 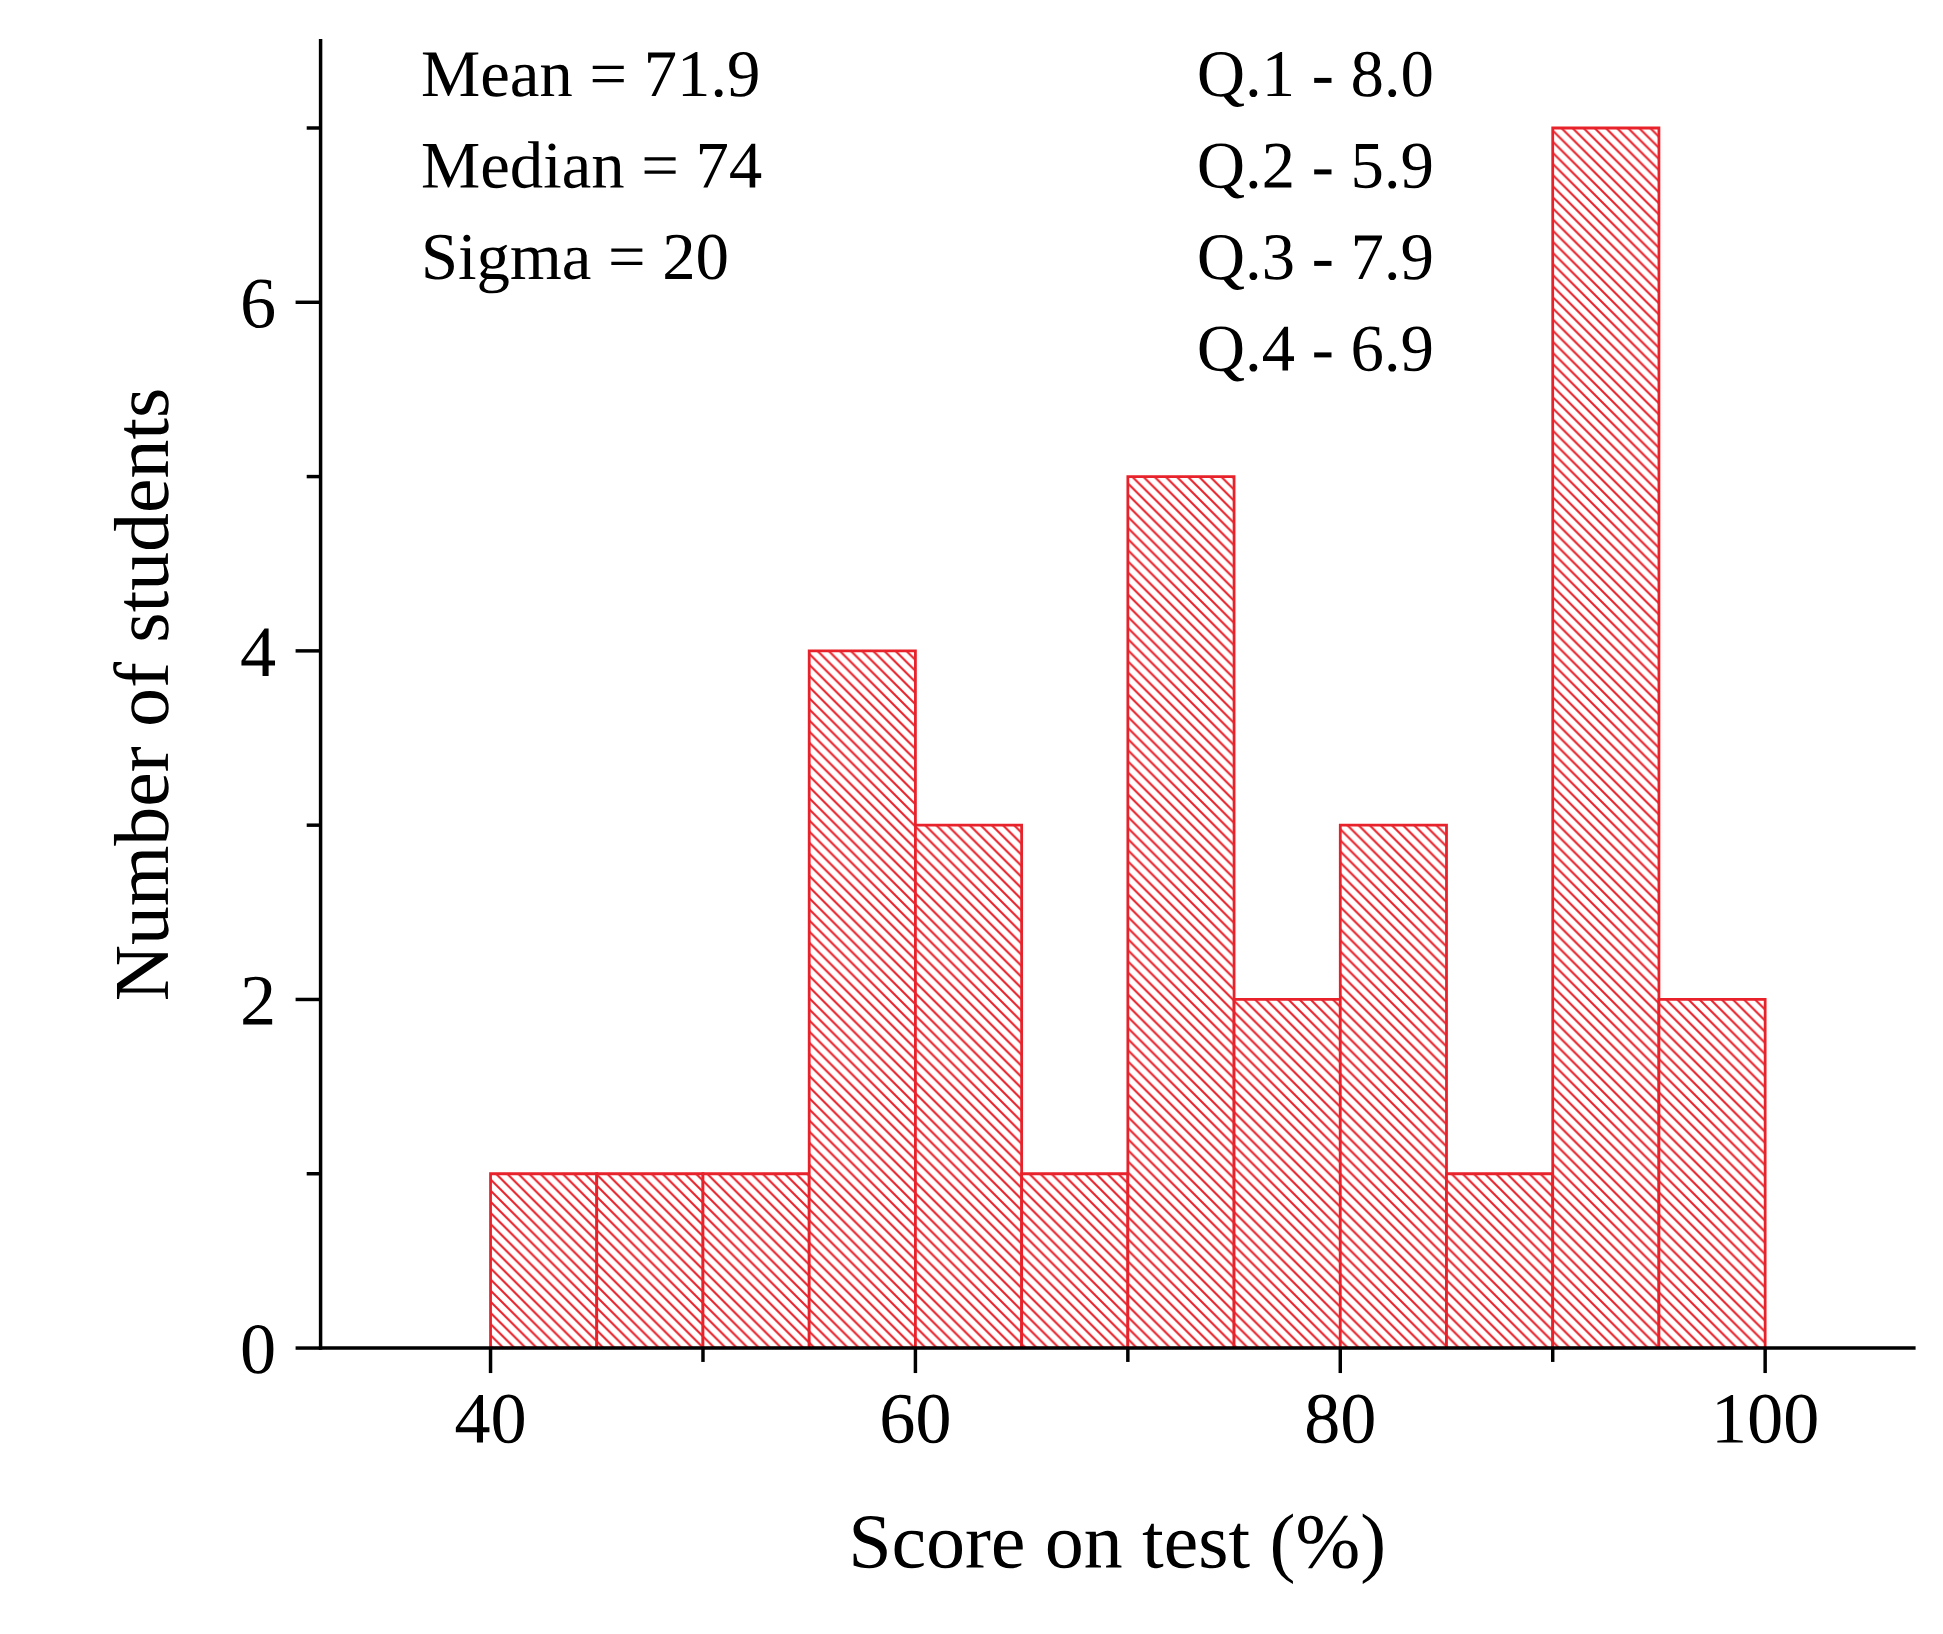 What do you see at coordinates (592, 165) in the screenshot?
I see `annotation: Median = 74` at bounding box center [592, 165].